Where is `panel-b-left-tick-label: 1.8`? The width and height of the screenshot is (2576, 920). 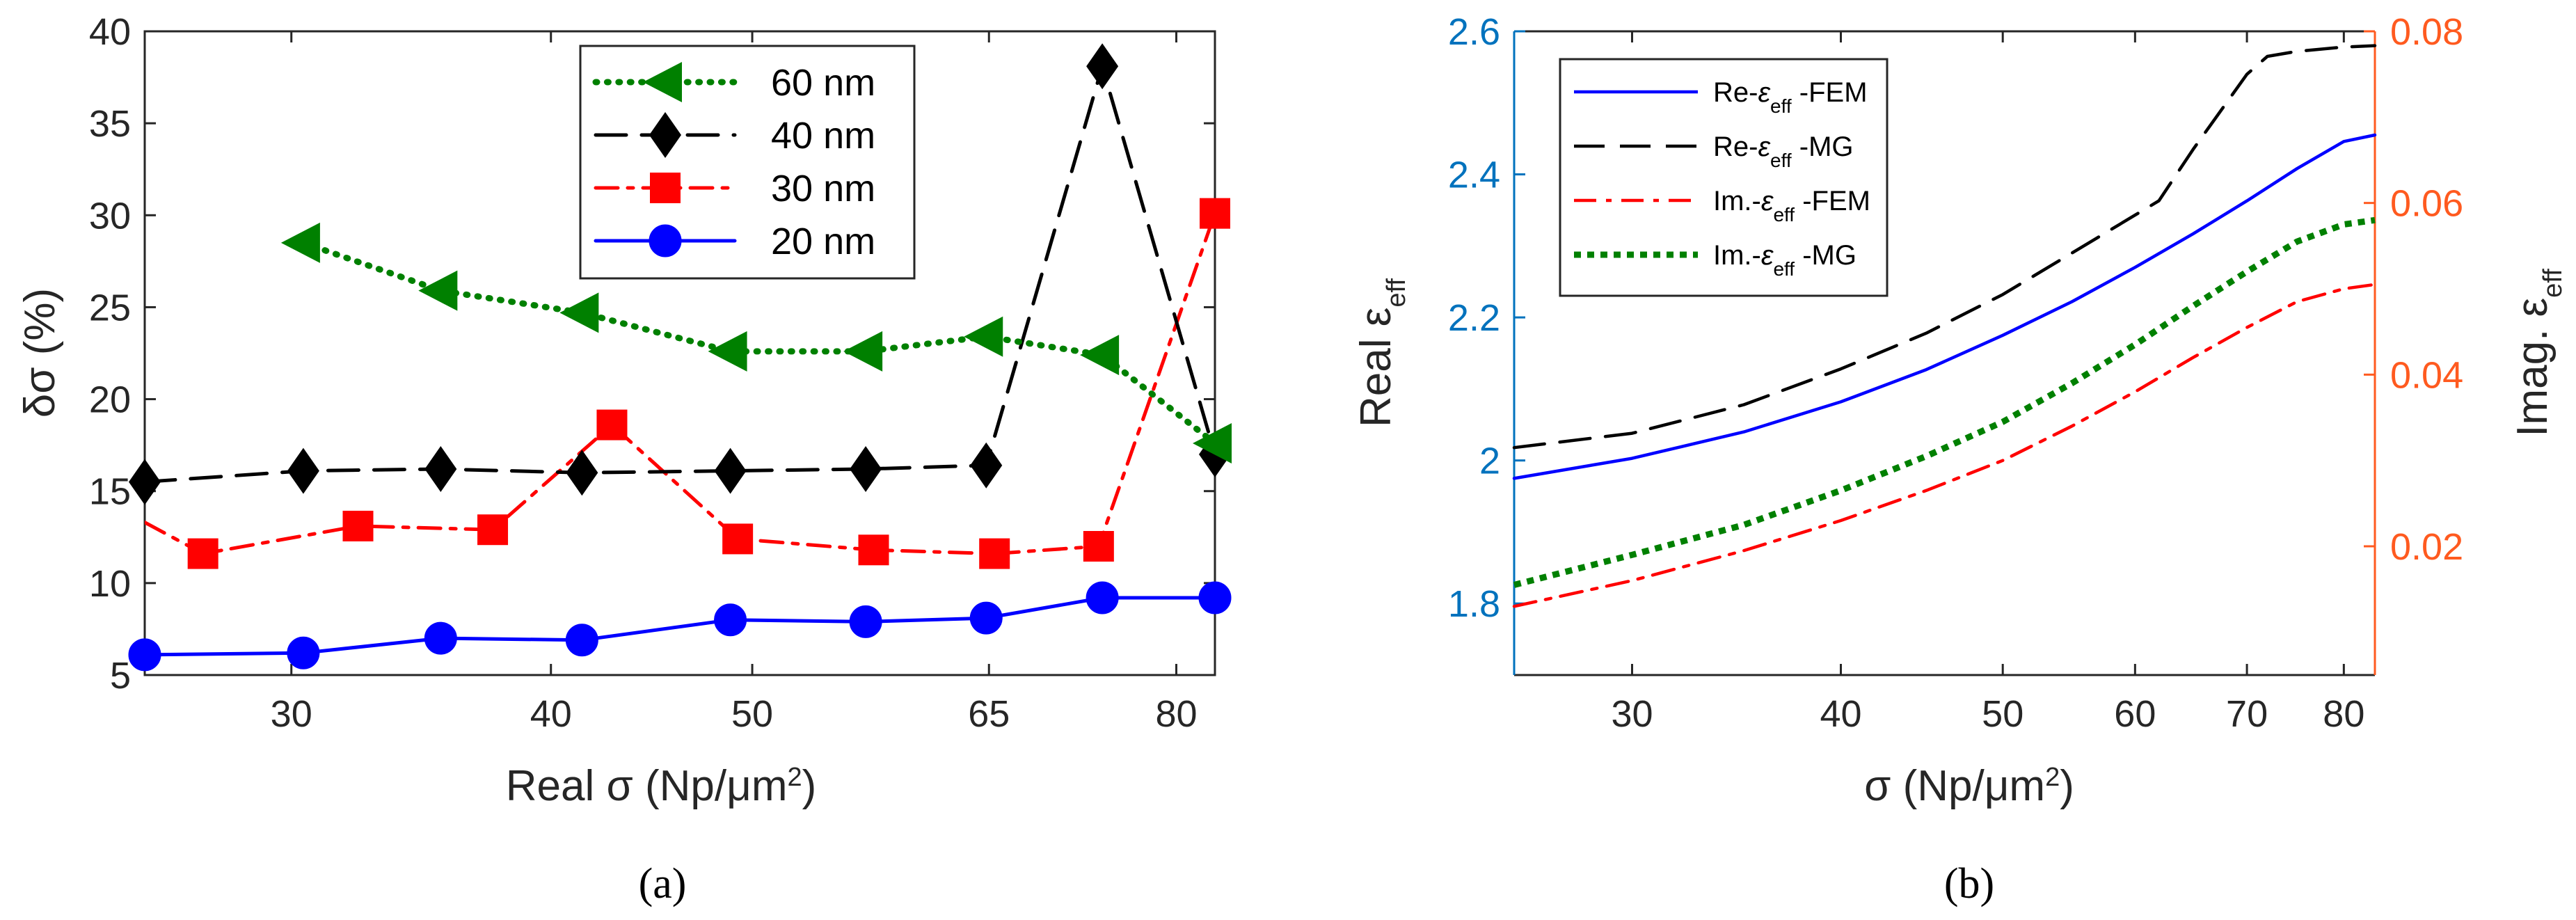
panel-b-left-tick-label: 1.8 is located at coordinates (1474, 604).